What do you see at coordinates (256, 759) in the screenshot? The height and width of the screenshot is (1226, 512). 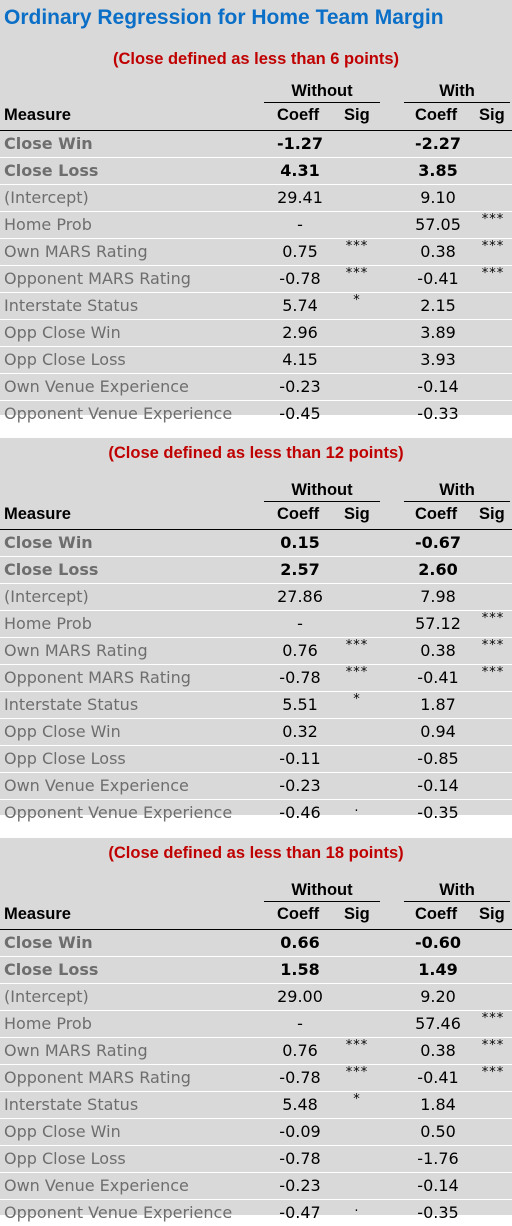 I see `table-row: Opp Close Loss -0.11 -0.85` at bounding box center [256, 759].